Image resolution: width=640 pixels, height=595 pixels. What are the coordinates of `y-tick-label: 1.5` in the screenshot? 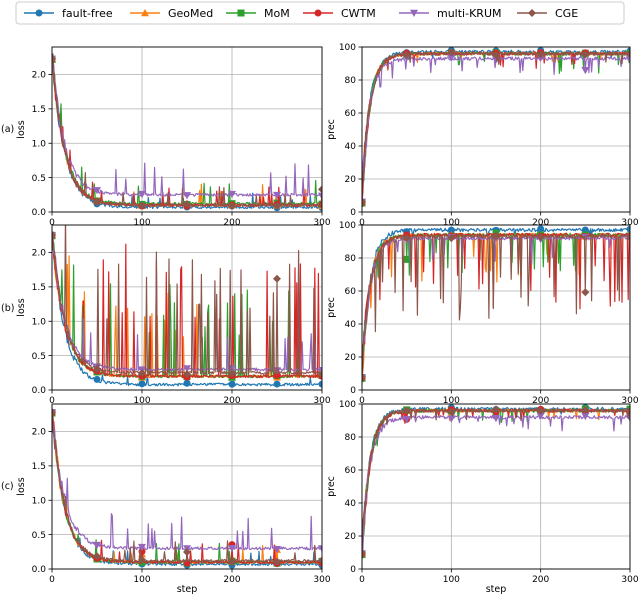 It's located at (39, 288).